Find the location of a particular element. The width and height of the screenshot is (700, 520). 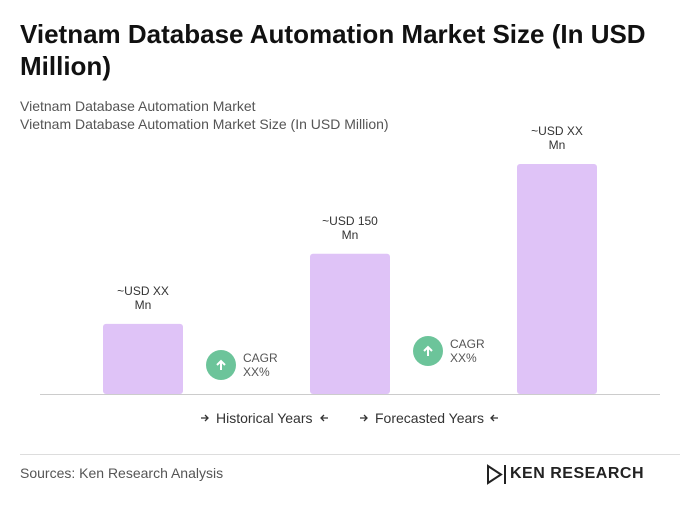

value-label: ~USD 150 Mn is located at coordinates (350, 227).